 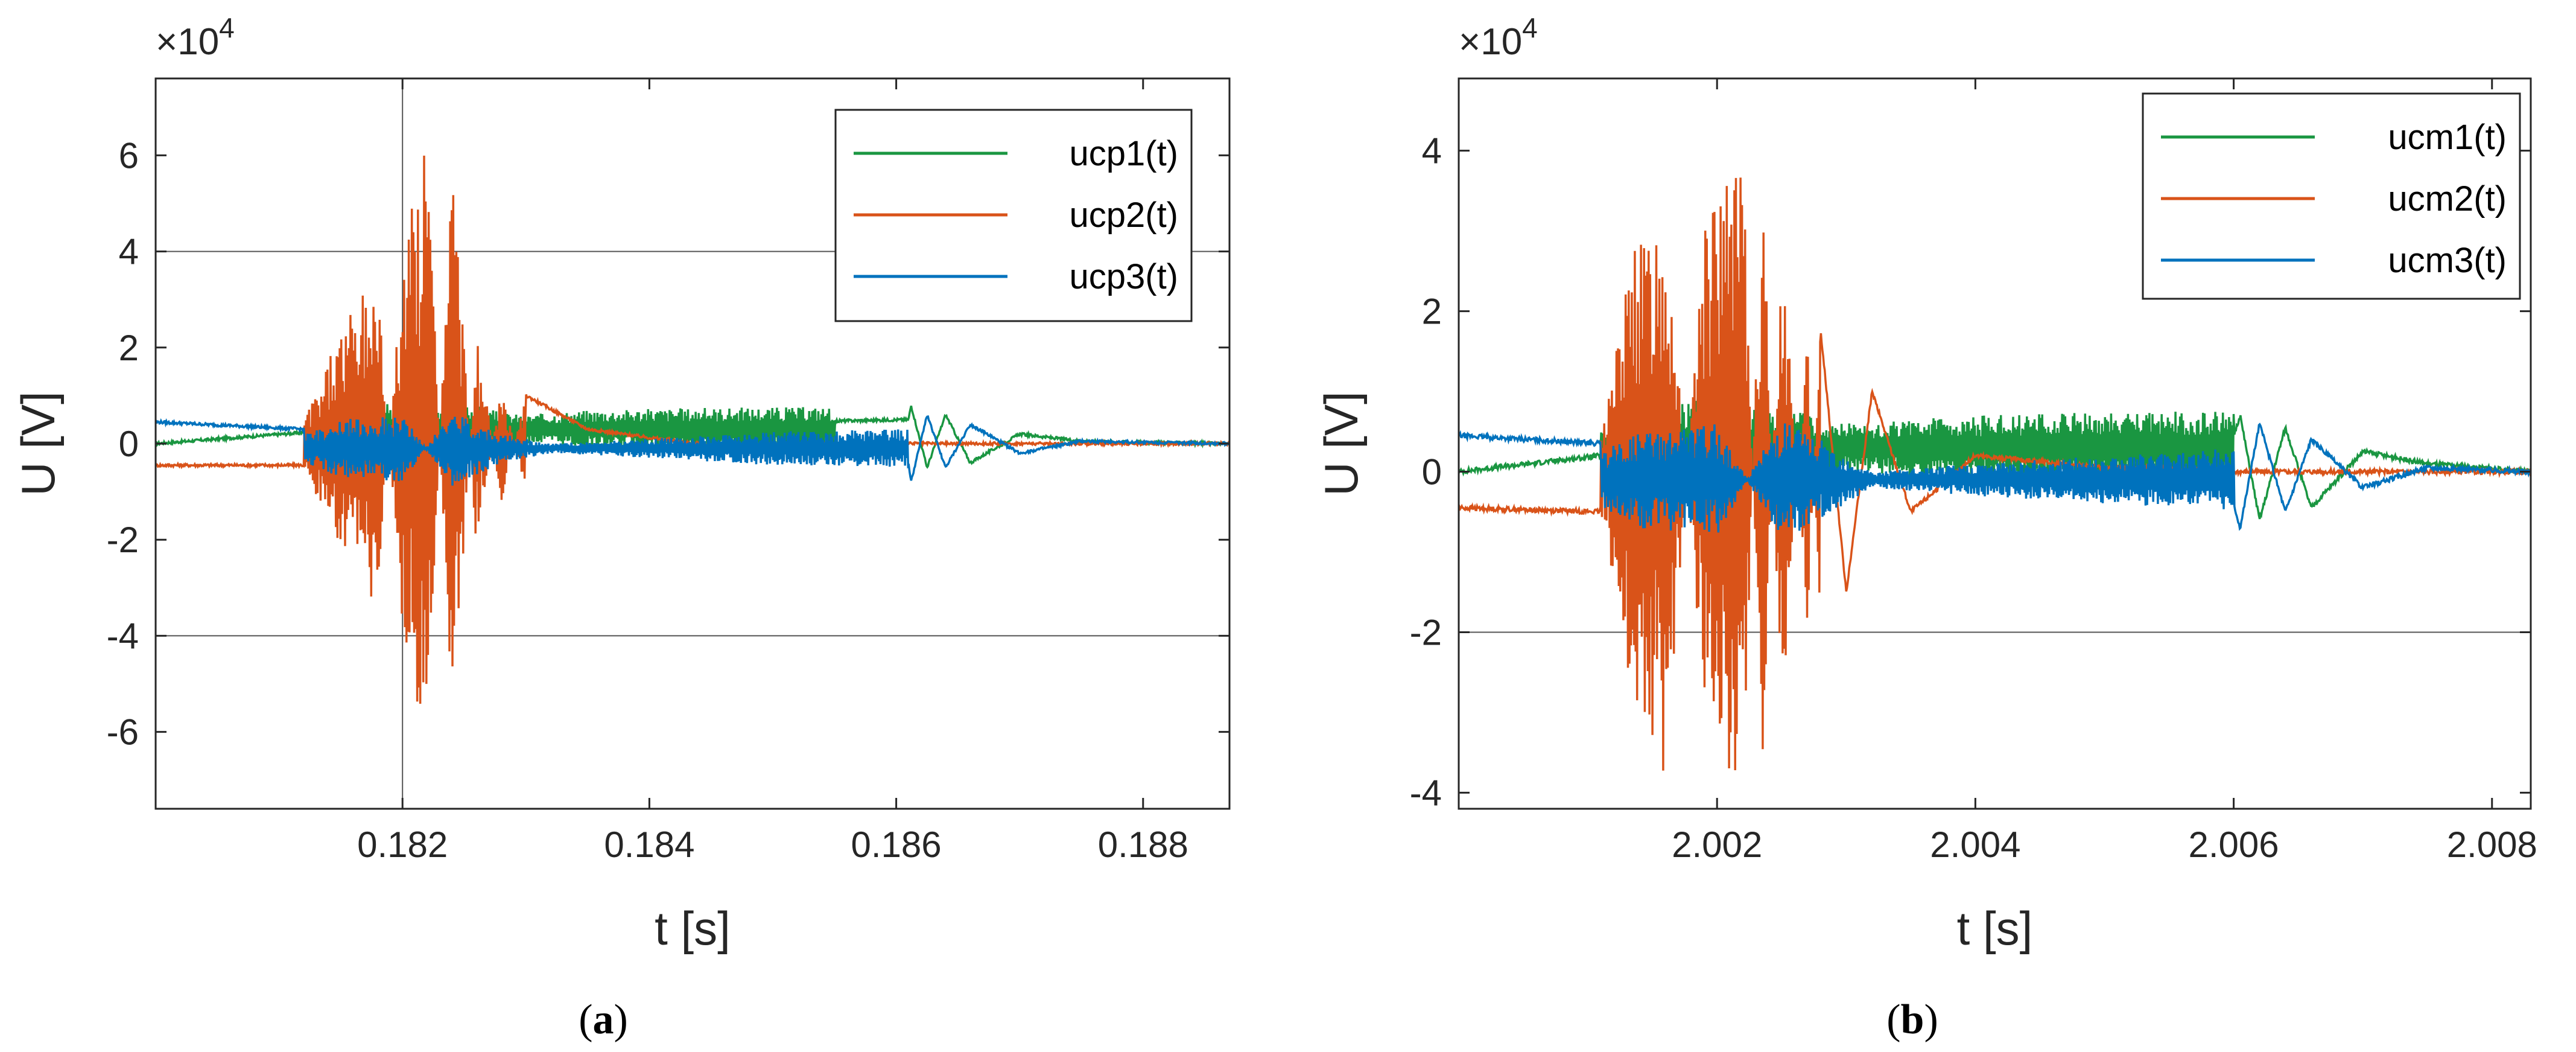 I want to click on x-tick-label: 2.004, so click(x=1975, y=844).